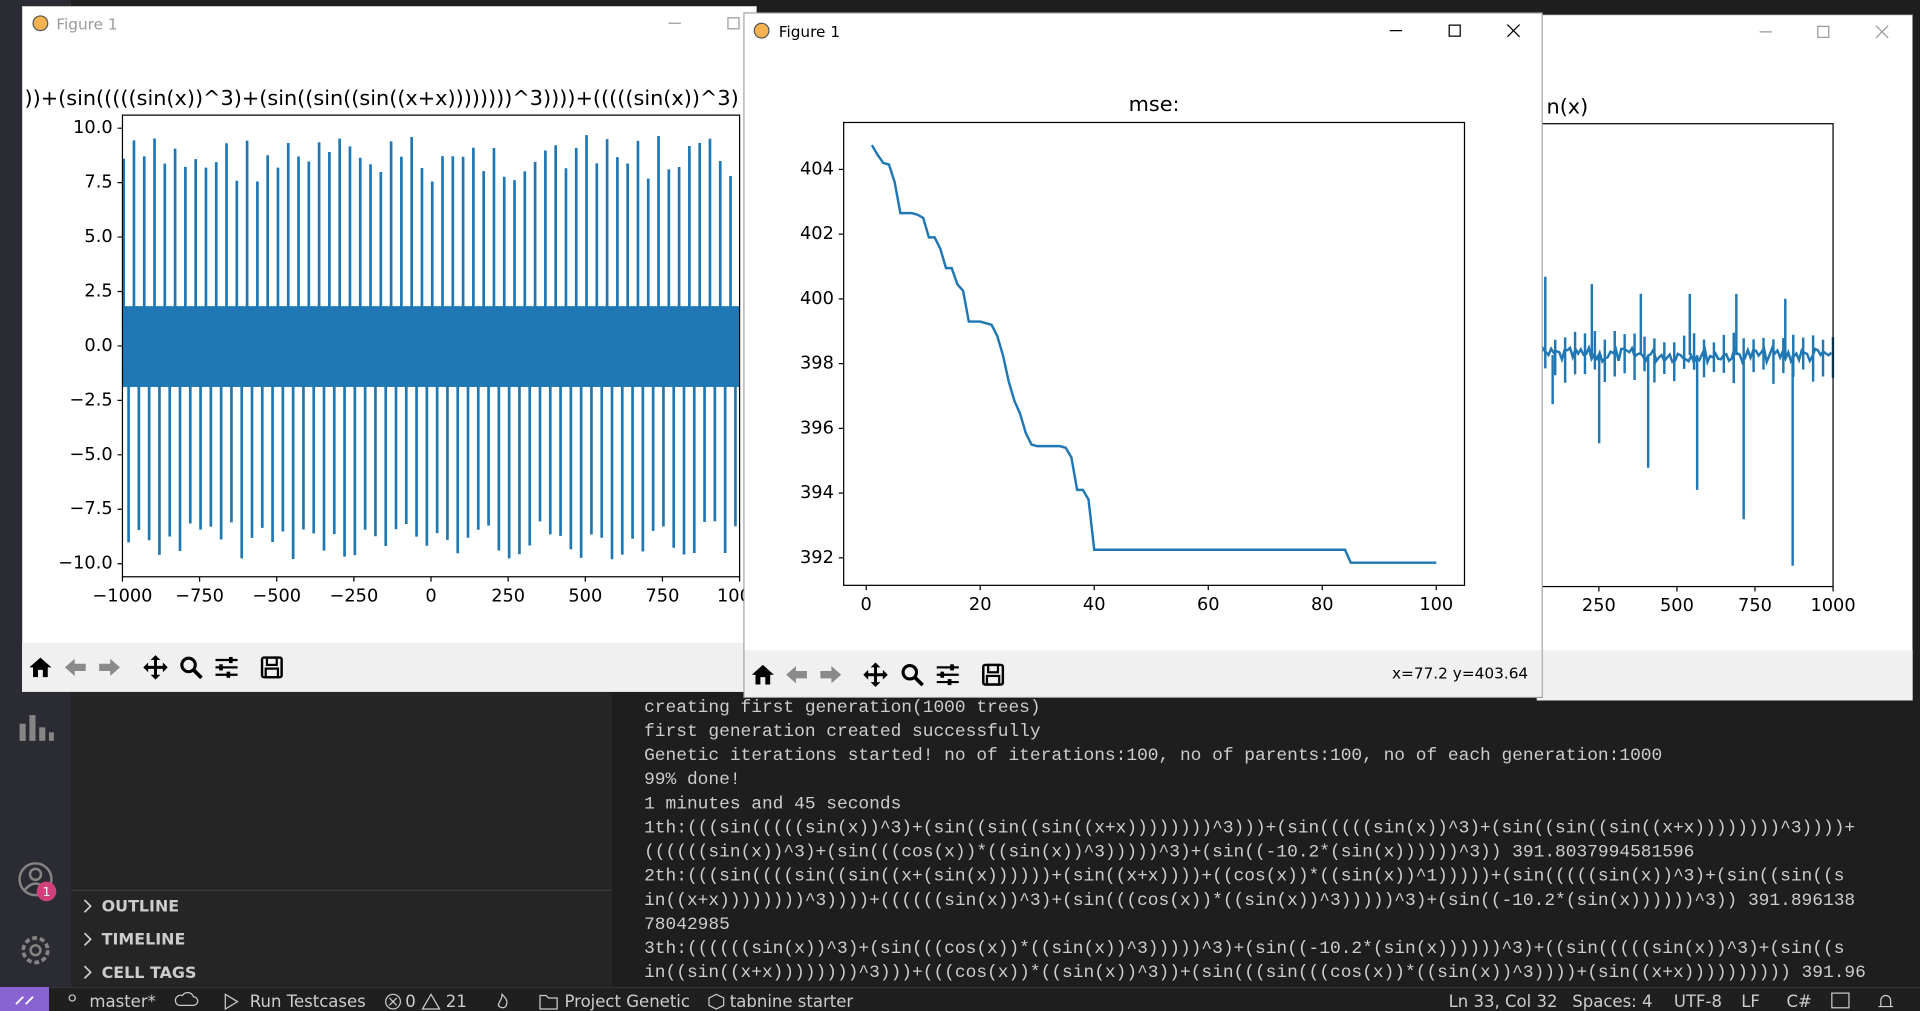 This screenshot has width=1920, height=1011. I want to click on x-tick-label: 1000, so click(1832, 606).